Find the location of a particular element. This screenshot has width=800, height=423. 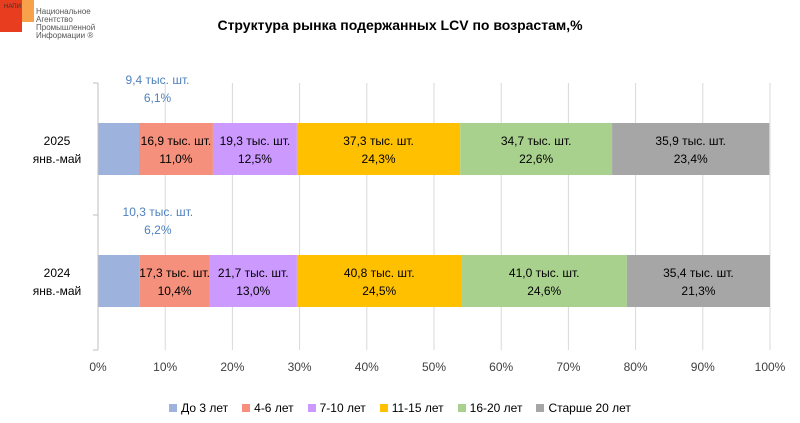

legend-label: Старше 20 лет is located at coordinates (589, 408).